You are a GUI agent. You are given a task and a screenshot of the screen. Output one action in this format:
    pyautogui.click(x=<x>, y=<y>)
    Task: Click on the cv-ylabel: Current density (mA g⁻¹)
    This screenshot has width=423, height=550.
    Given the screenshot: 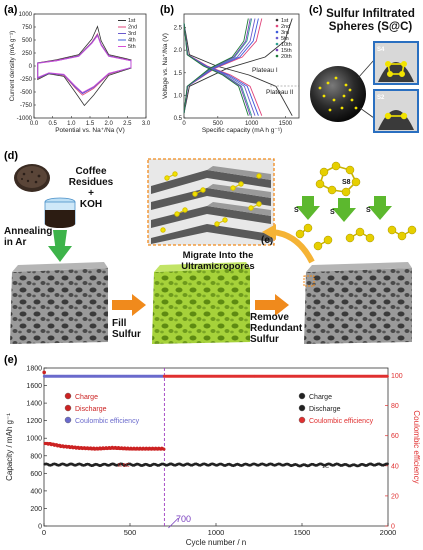 What is the action you would take?
    pyautogui.click(x=12, y=66)
    